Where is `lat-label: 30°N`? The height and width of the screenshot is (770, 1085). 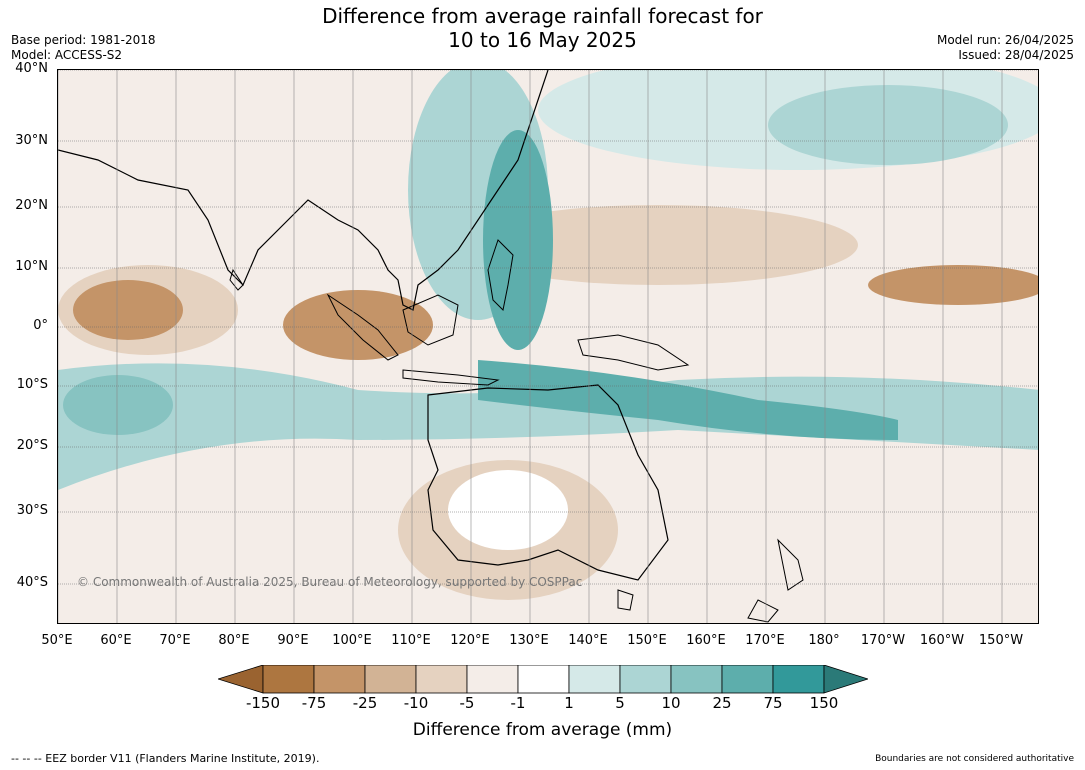
lat-label: 30°N is located at coordinates (31, 140).